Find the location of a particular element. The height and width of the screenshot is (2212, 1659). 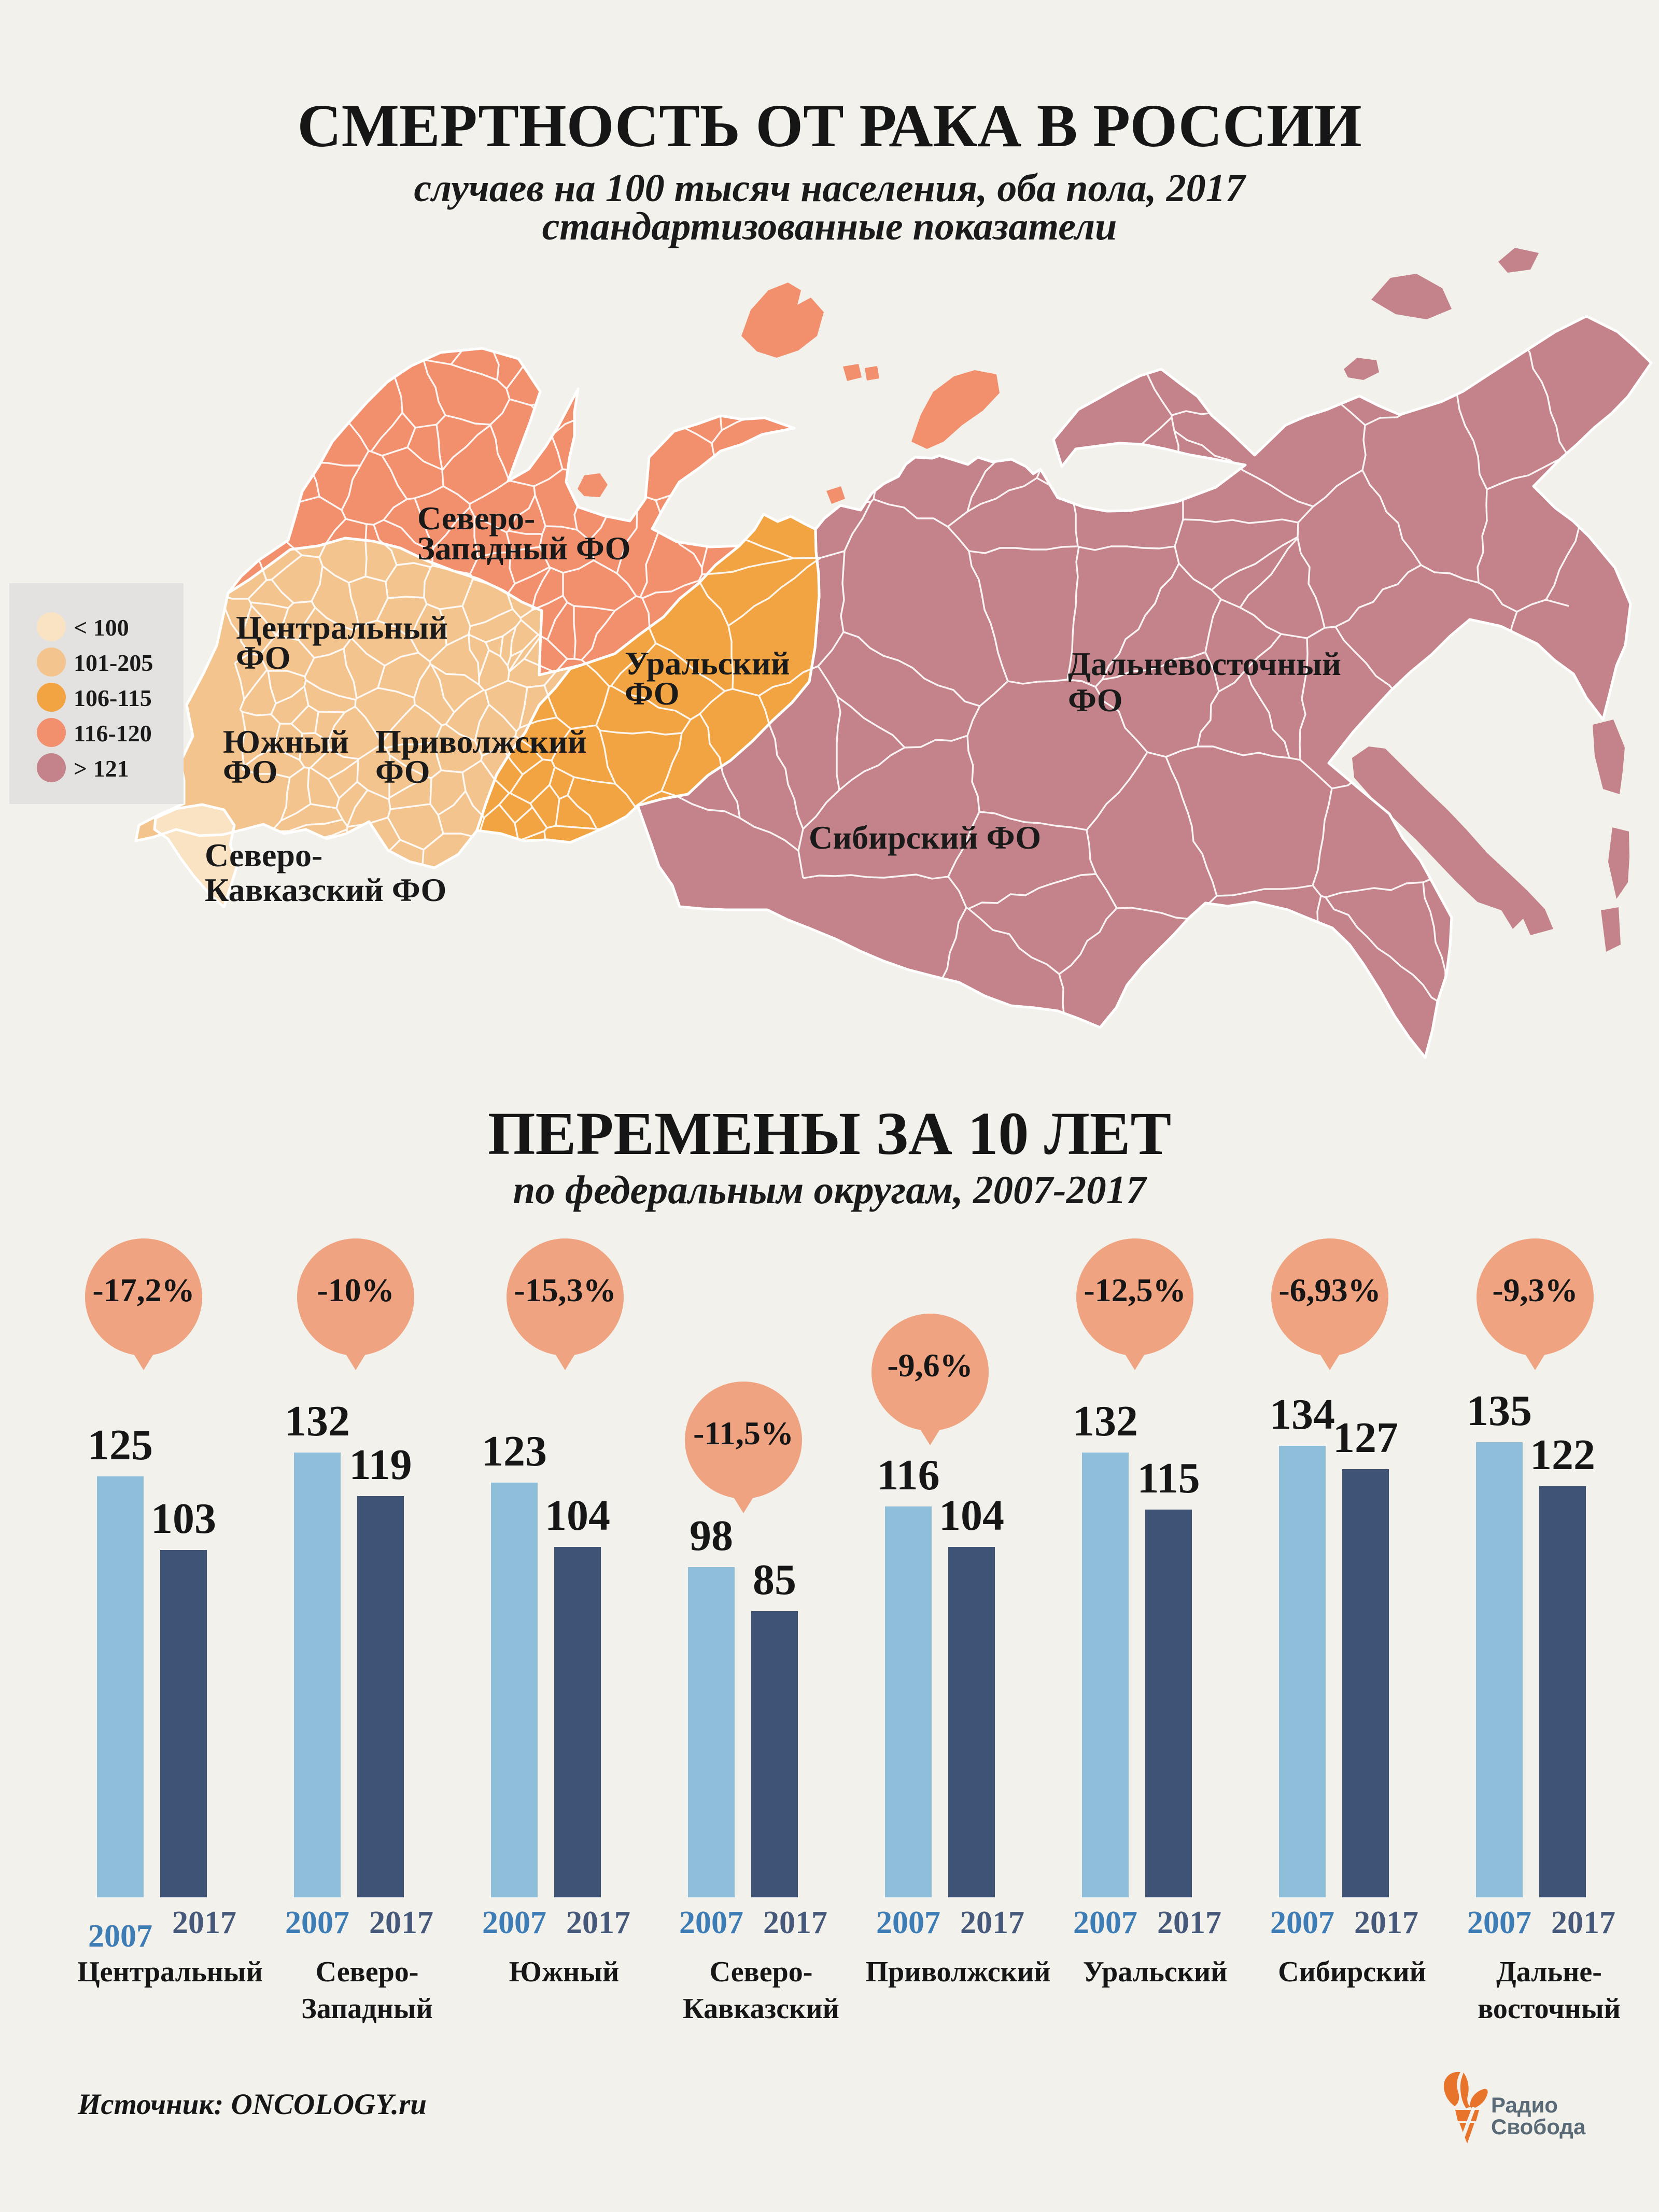

svg-text: > 121 is located at coordinates (101, 768).